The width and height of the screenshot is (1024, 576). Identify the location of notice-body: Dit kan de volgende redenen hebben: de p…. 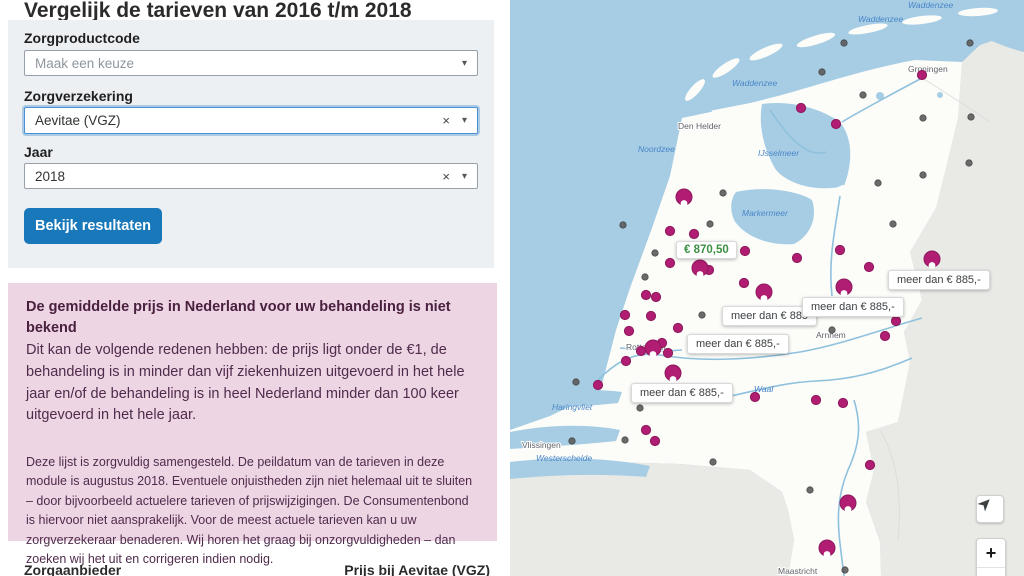
(245, 383).